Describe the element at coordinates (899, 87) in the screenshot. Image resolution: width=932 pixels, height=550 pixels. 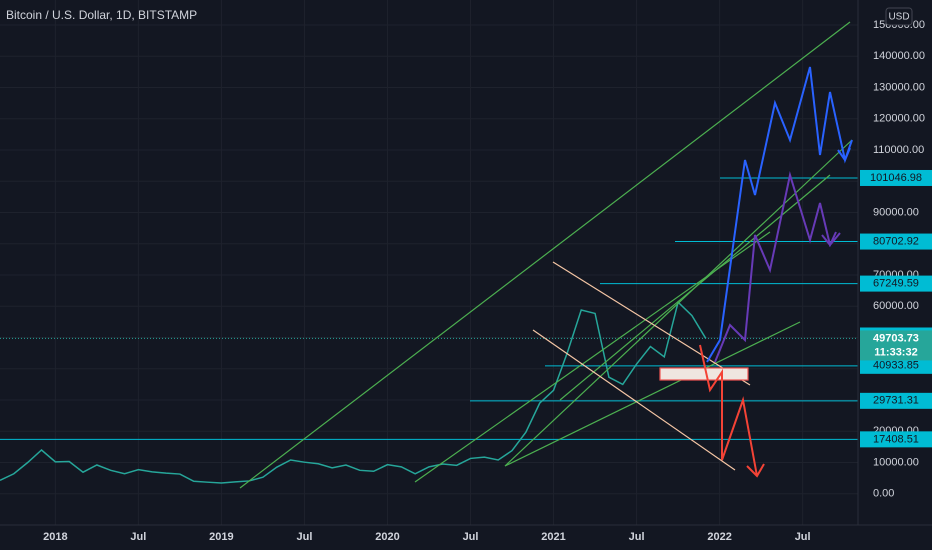
I see `y-tick-label: 130000.00` at that location.